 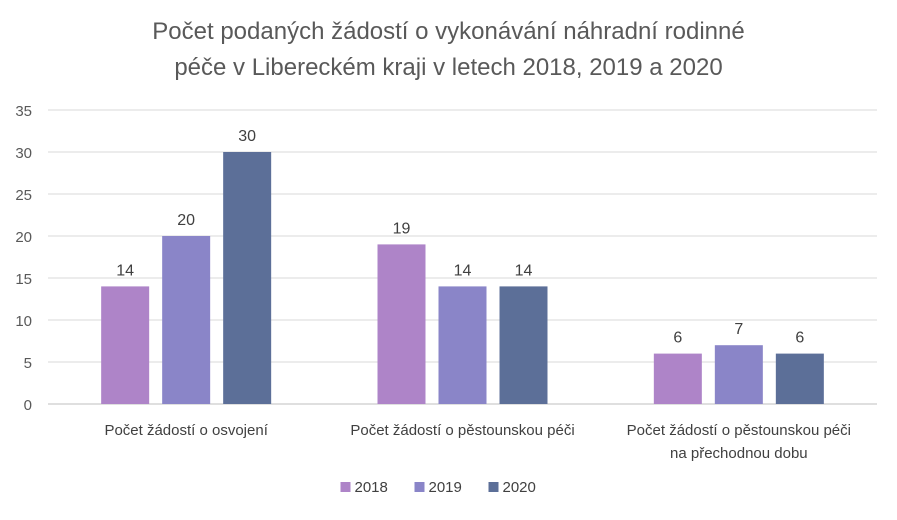 What do you see at coordinates (186, 220) in the screenshot?
I see `data-label: 20` at bounding box center [186, 220].